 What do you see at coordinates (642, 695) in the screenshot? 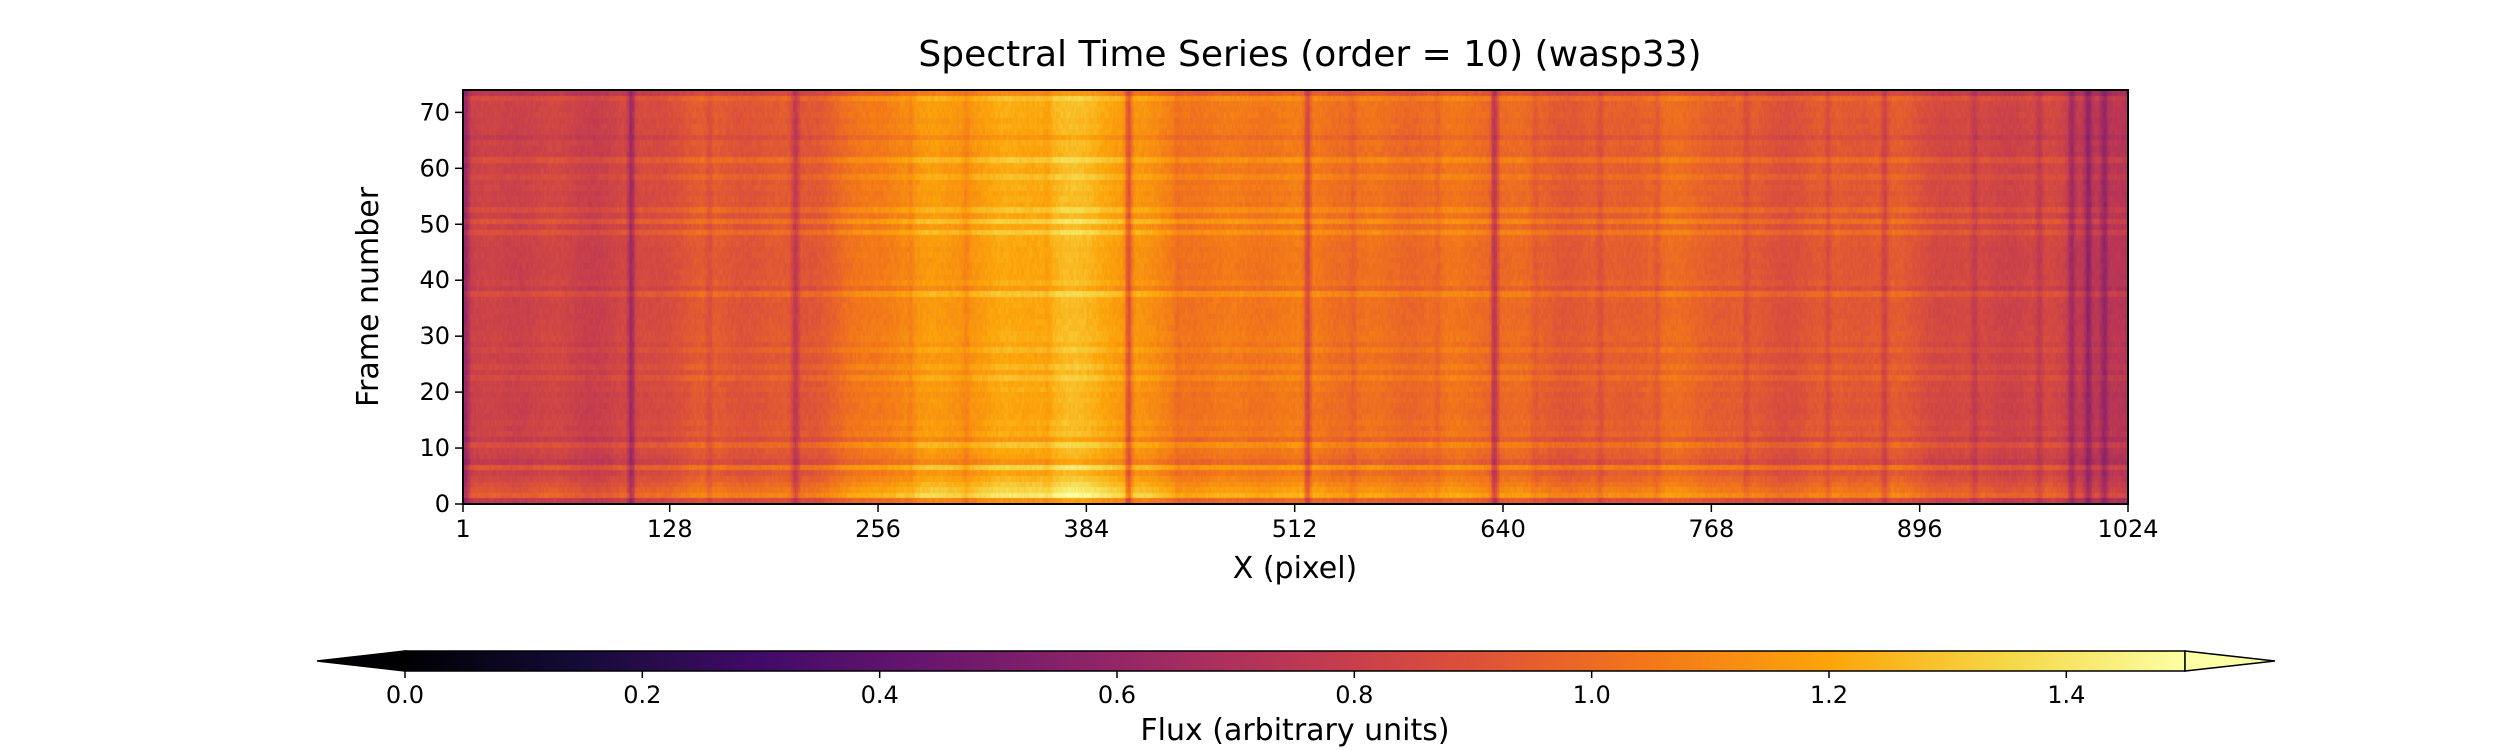
I see `colorbar-tick-label: 0.2` at bounding box center [642, 695].